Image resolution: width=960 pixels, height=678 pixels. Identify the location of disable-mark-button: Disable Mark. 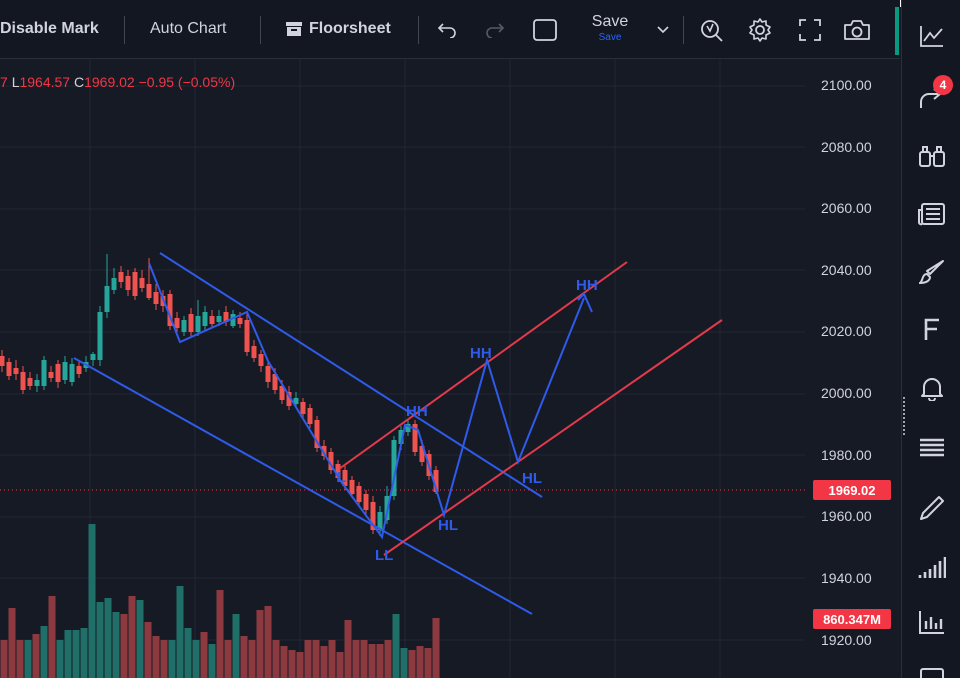
(49, 28).